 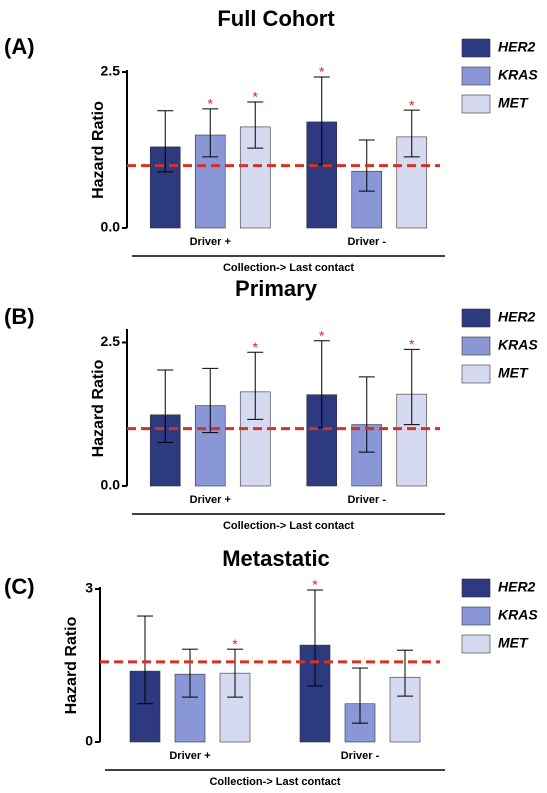 What do you see at coordinates (19, 586) in the screenshot?
I see `panel-label: (C)` at bounding box center [19, 586].